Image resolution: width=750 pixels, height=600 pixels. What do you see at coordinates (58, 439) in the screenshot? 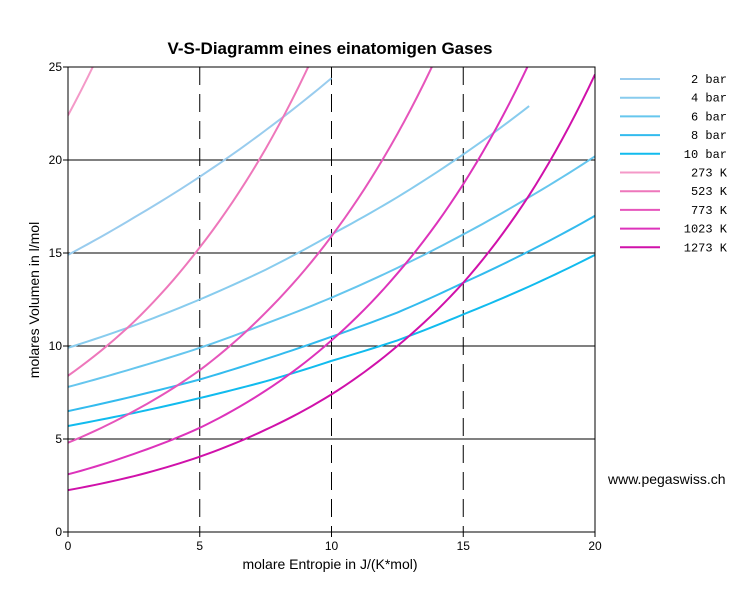
I see `y-tick-label: 5` at bounding box center [58, 439].